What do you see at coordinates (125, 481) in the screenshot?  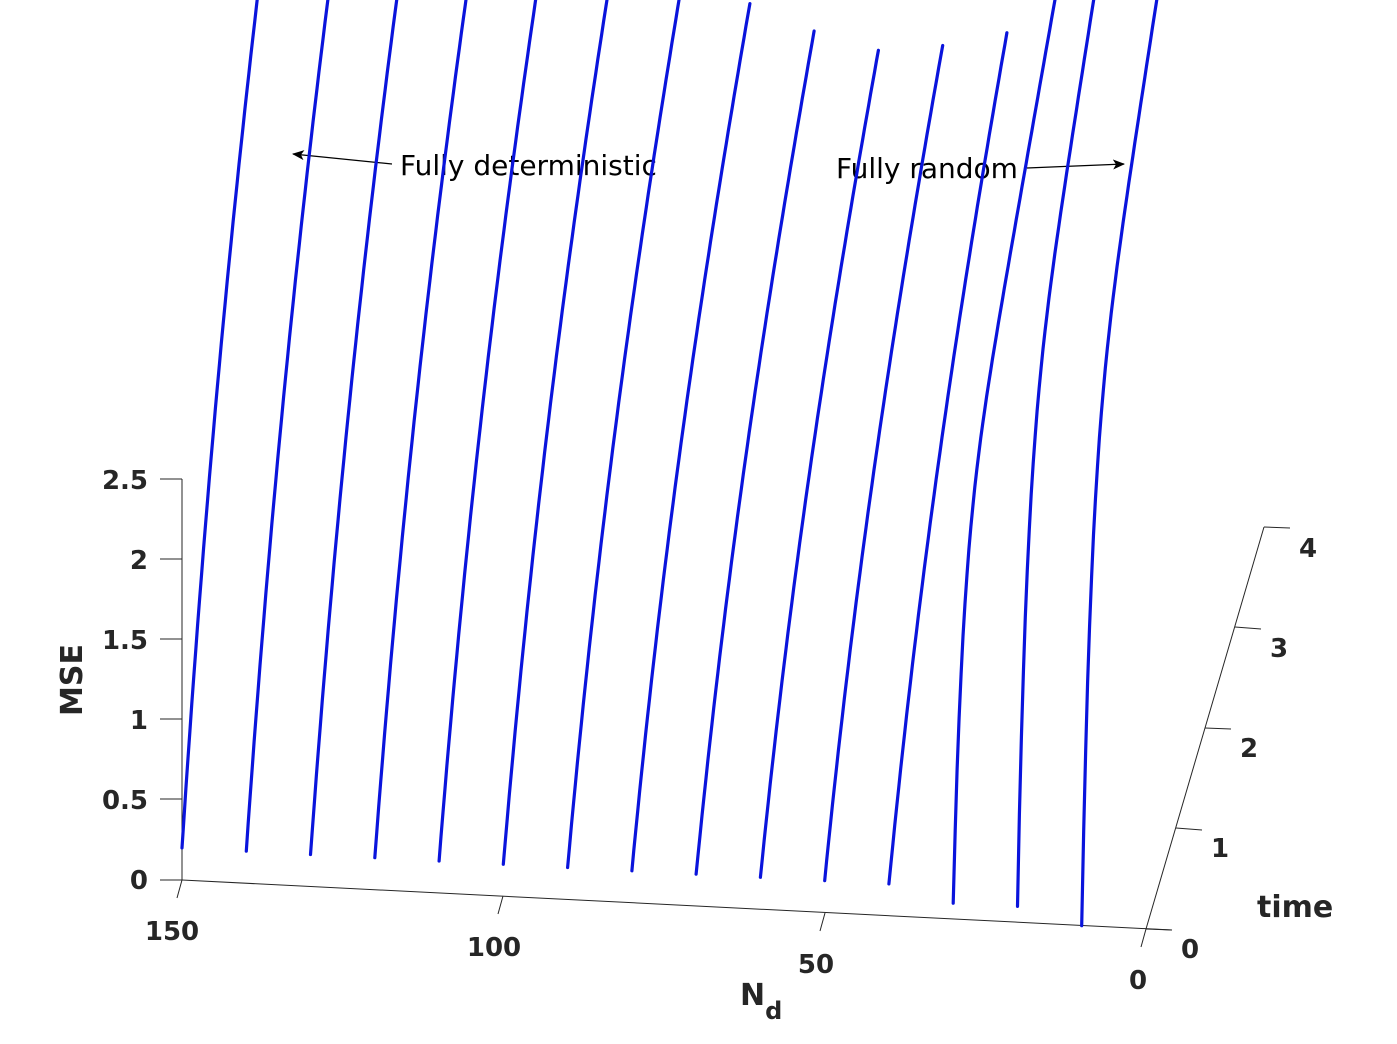 I see `mse-tick-label: 2.5` at bounding box center [125, 481].